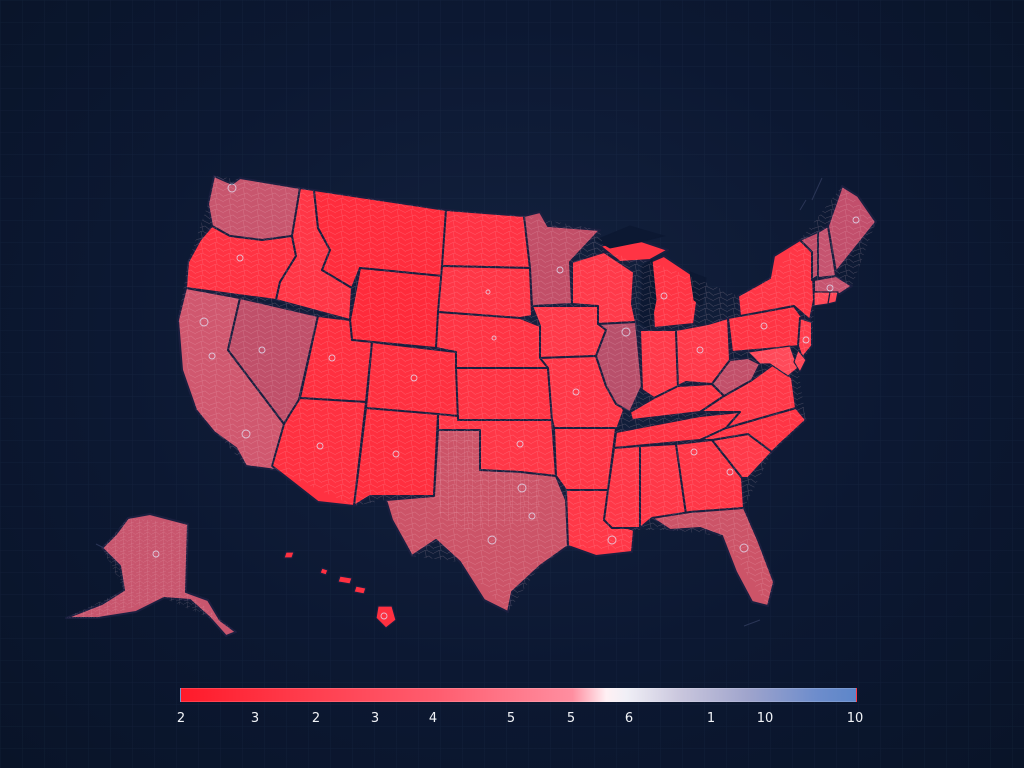 This screenshot has height=768, width=1024. Describe the element at coordinates (630, 237) in the screenshot. I see `lake-superior` at that location.